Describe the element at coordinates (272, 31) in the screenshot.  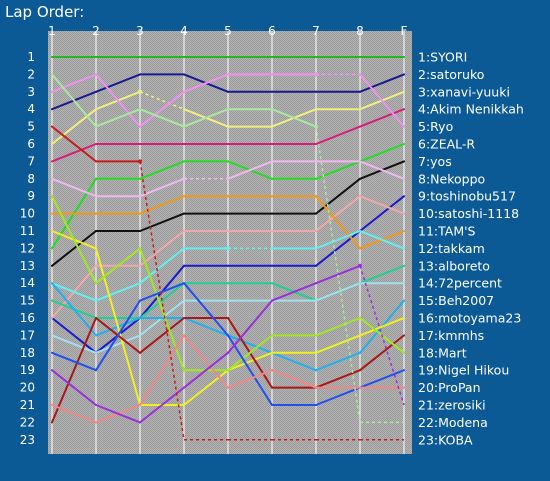
I see `lap-label: 6` at that location.